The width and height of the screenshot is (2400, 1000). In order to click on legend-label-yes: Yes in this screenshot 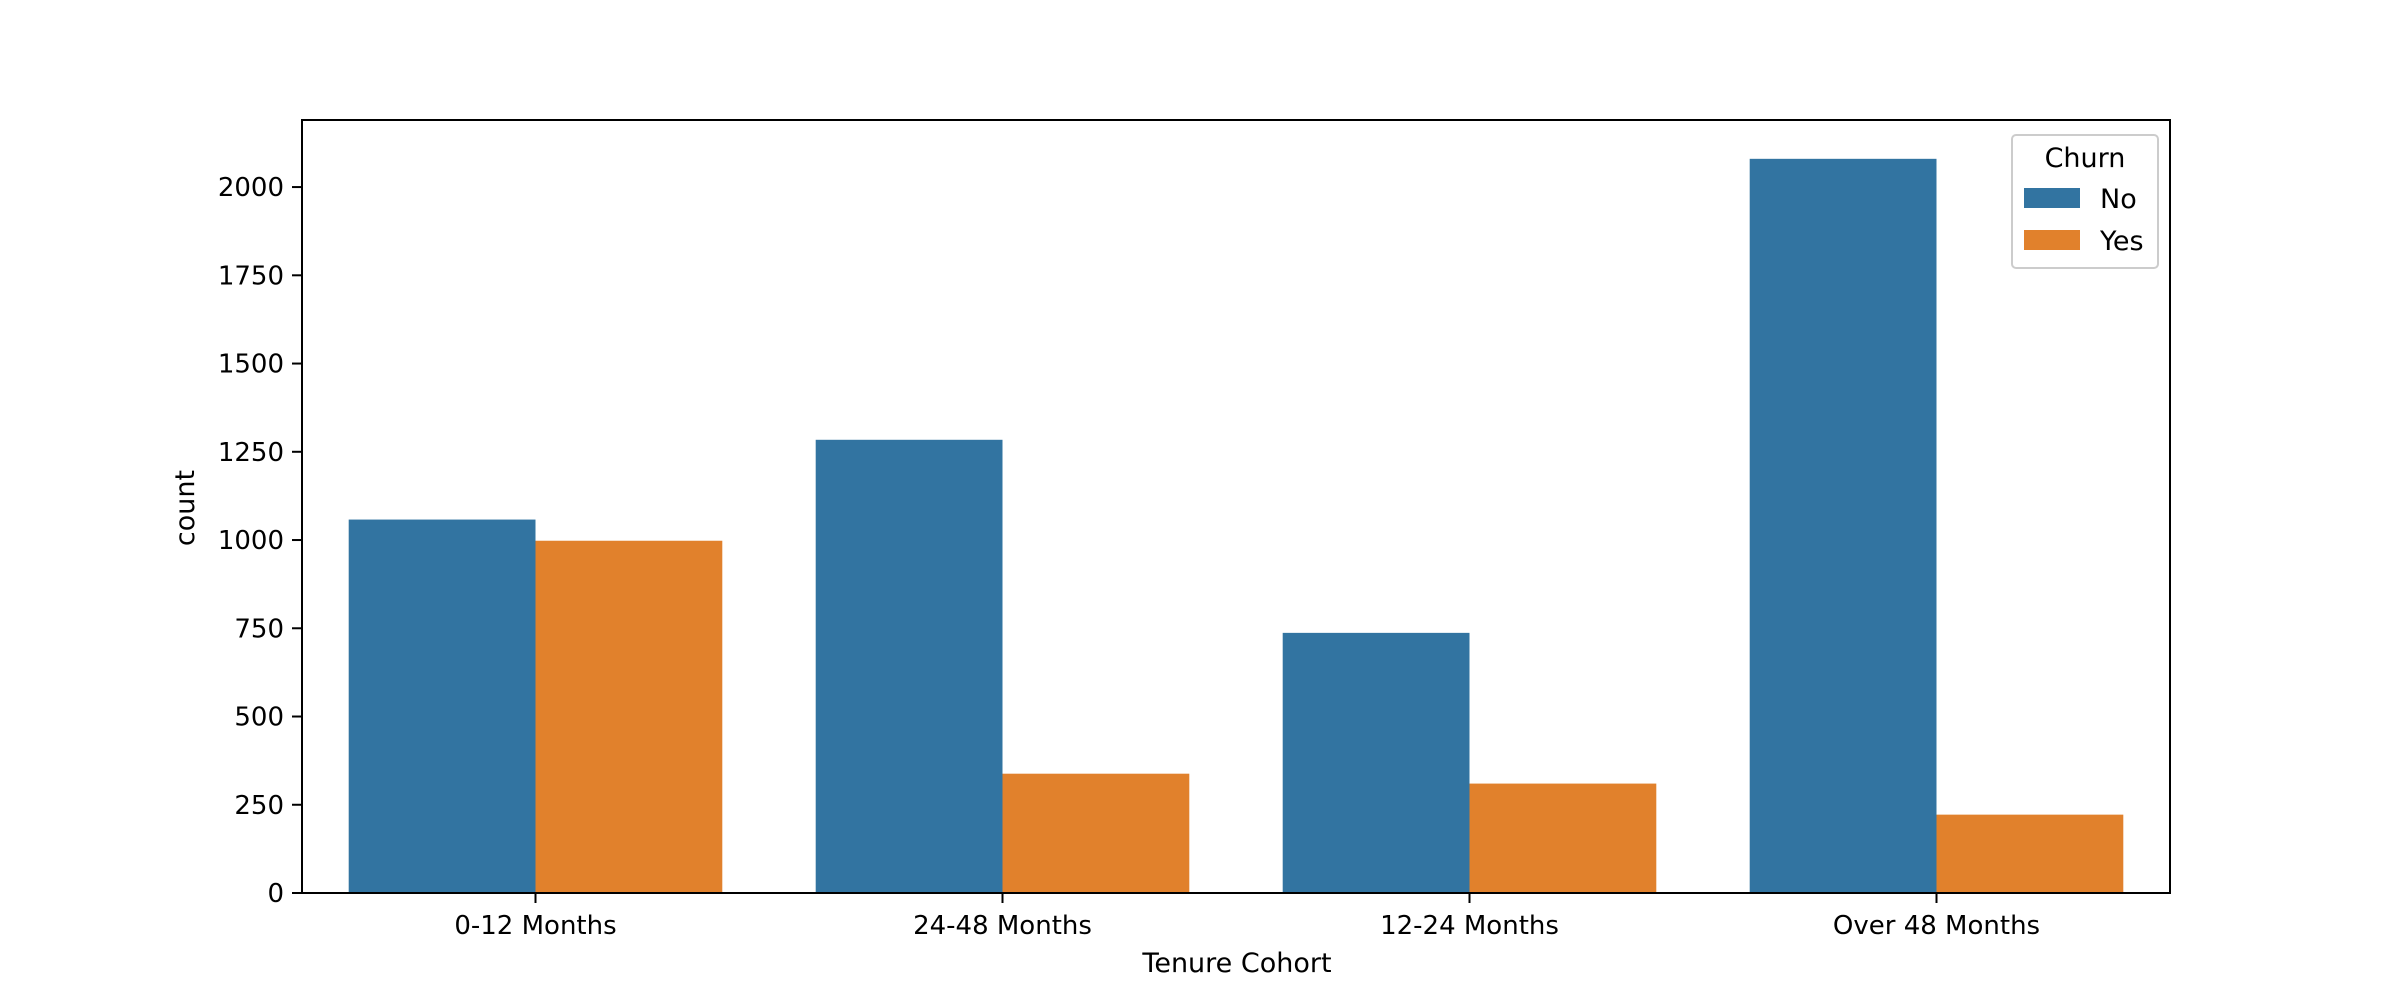, I will do `click(2121, 241)`.